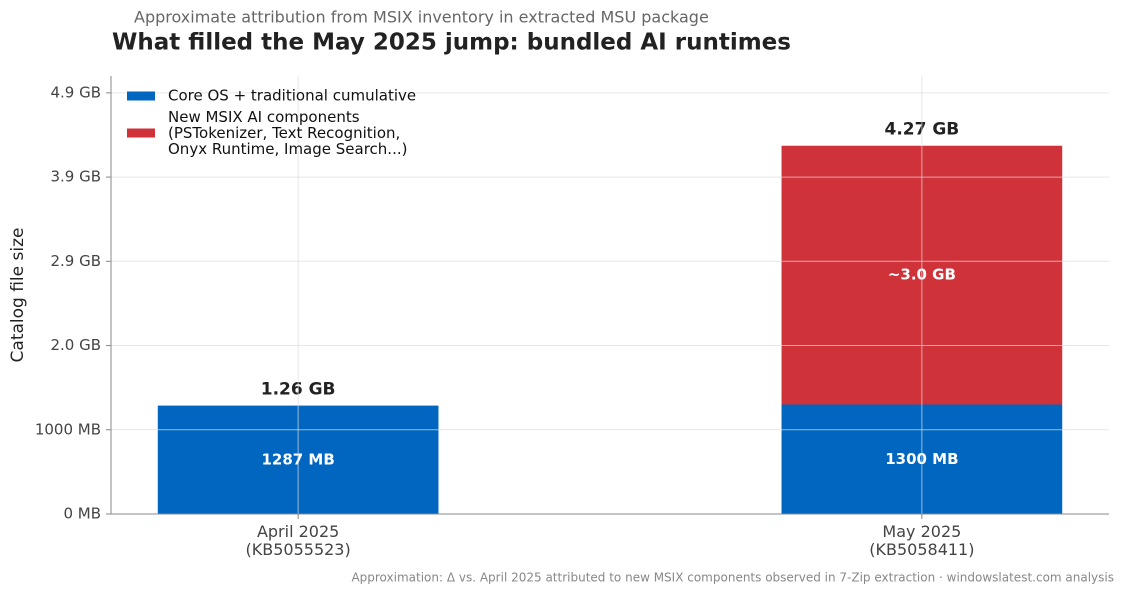  I want to click on y-tick-label: 2.0 GB, so click(75, 345).